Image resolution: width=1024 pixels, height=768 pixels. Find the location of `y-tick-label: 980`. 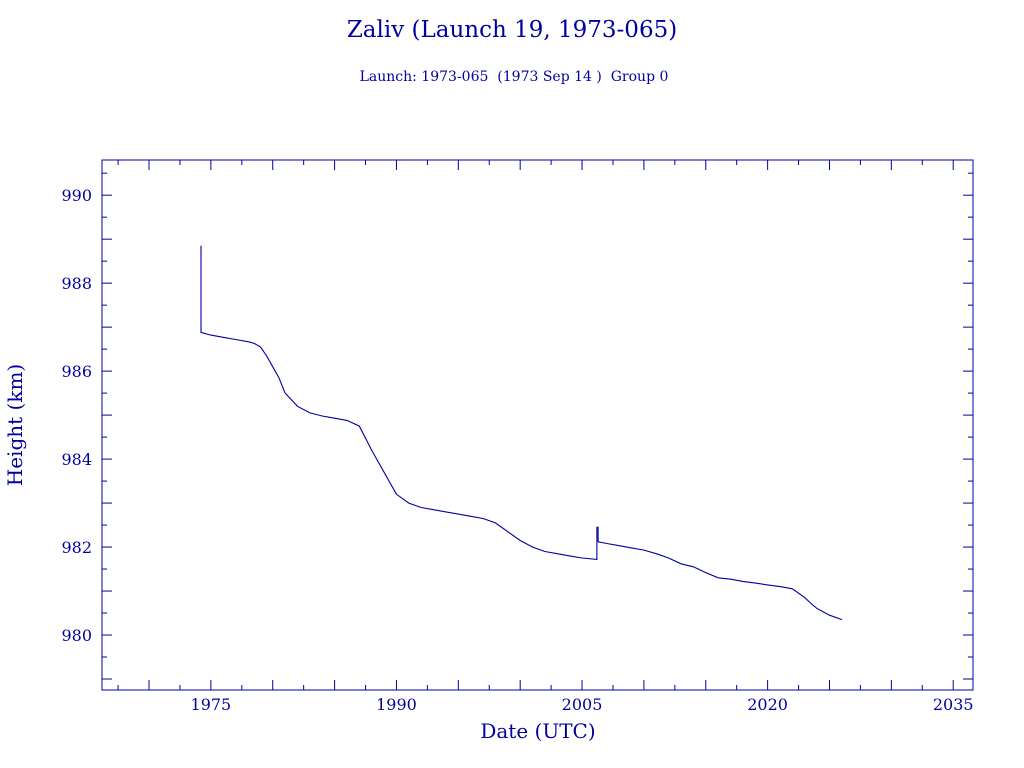

y-tick-label: 980 is located at coordinates (76, 635).